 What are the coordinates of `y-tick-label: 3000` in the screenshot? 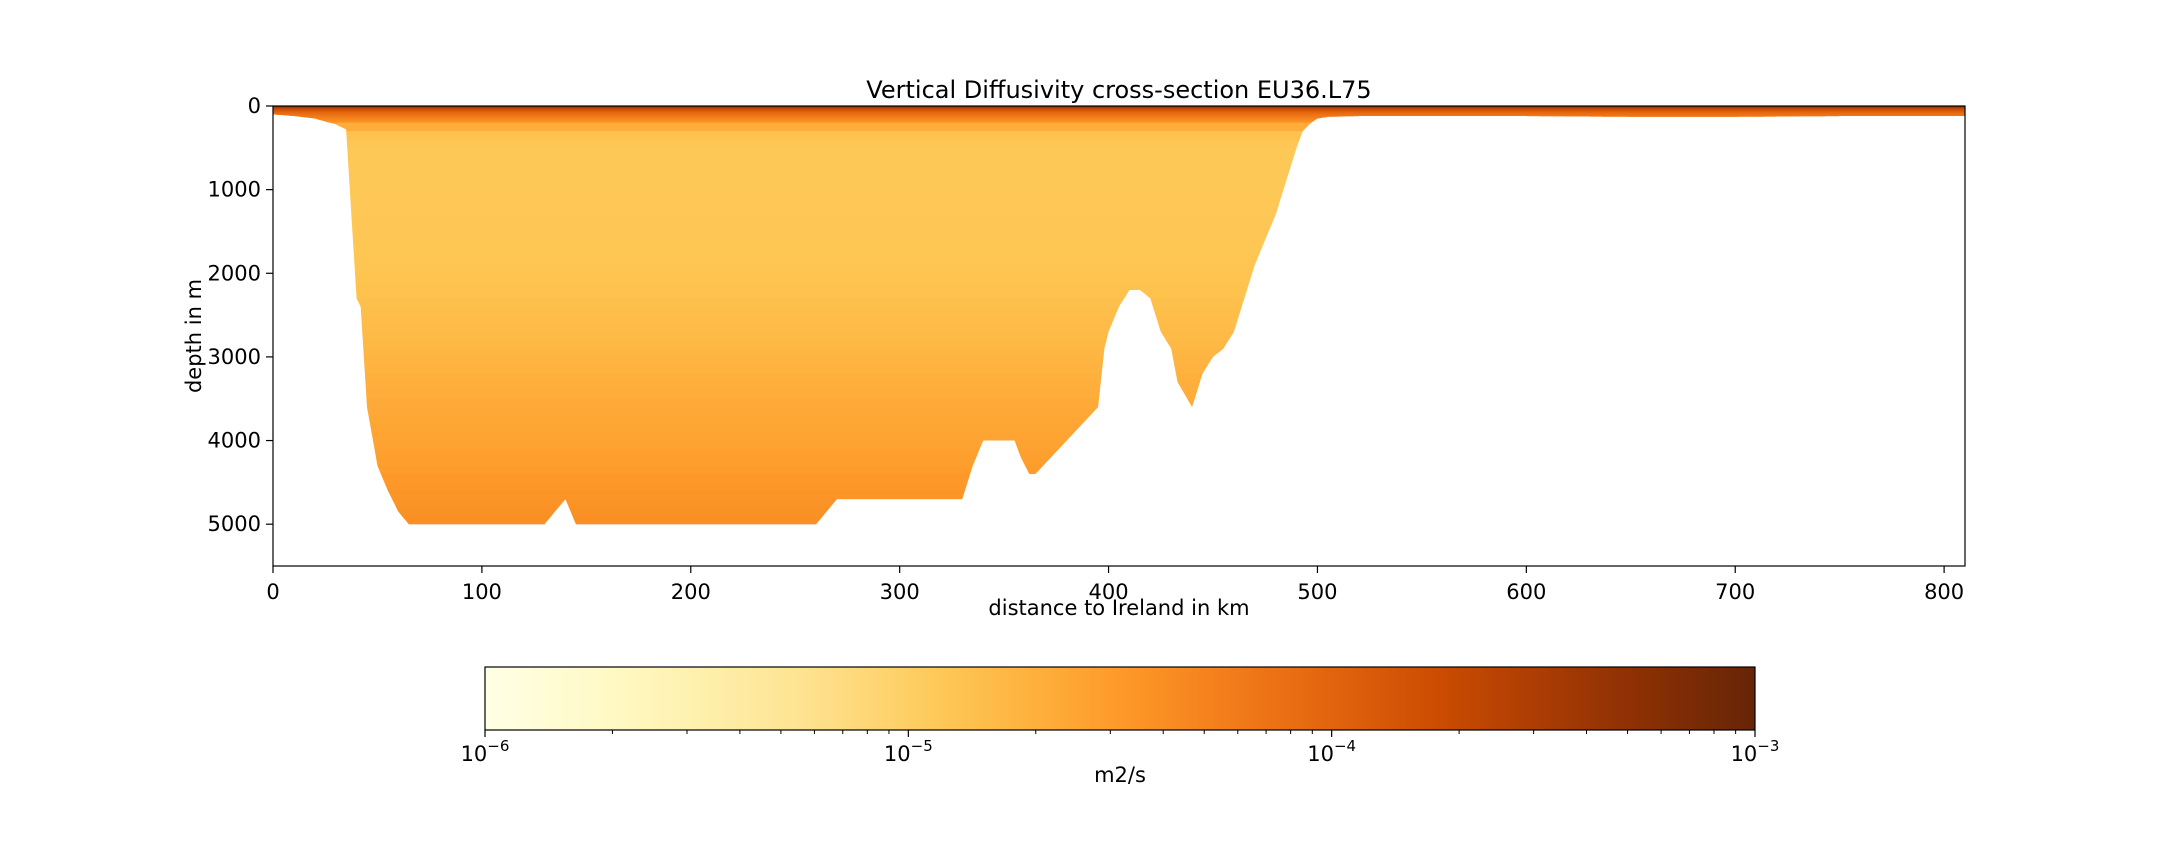 It's located at (234, 357).